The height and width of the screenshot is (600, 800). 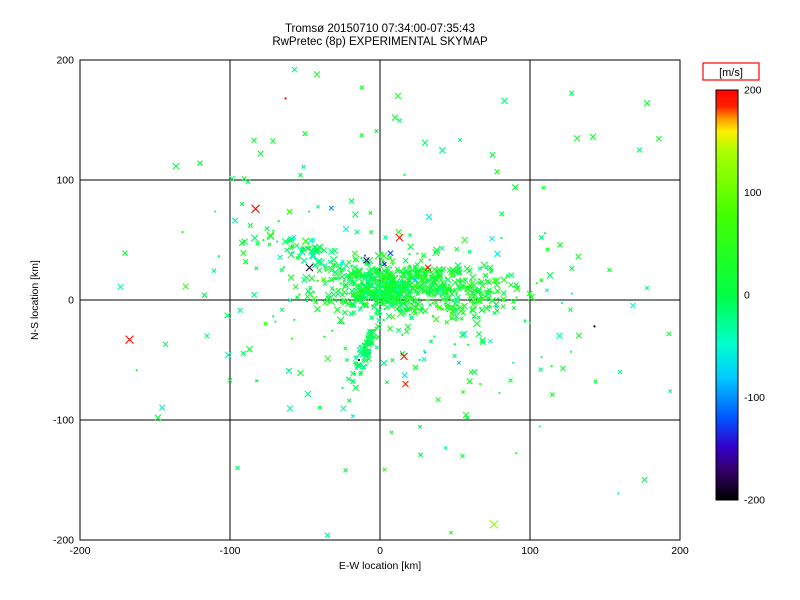 I want to click on x-tick-label: -200, so click(x=79, y=551).